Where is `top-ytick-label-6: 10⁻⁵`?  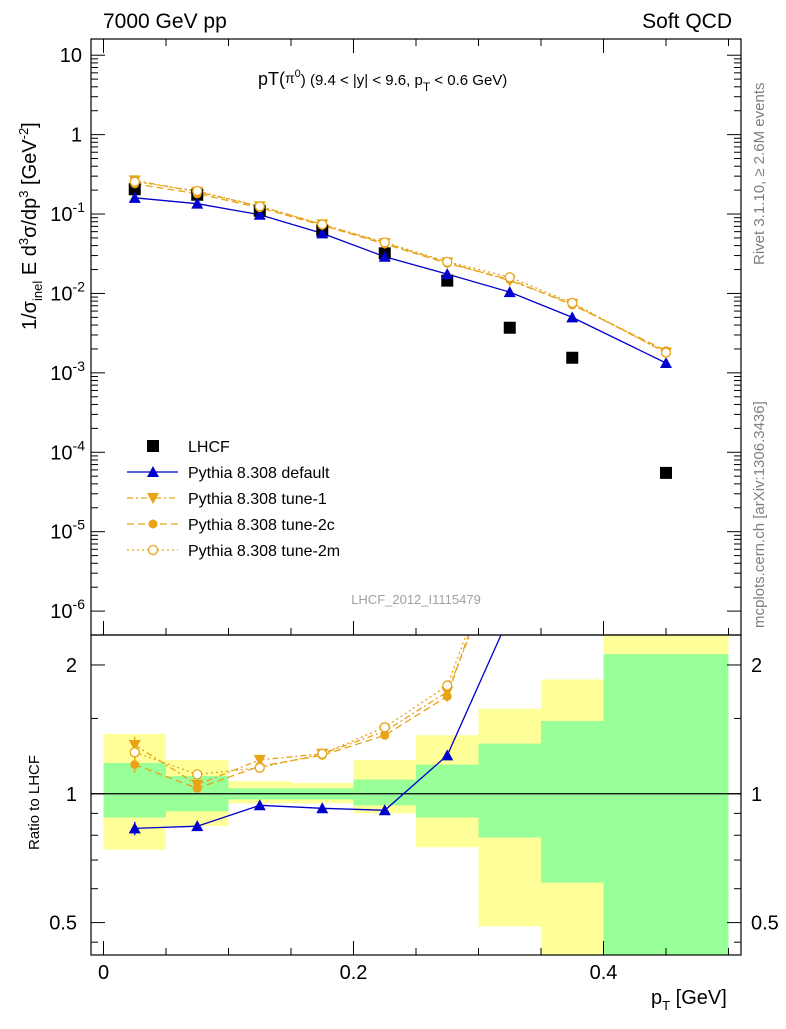
top-ytick-label-6: 10⁻⁵ is located at coordinates (67, 530).